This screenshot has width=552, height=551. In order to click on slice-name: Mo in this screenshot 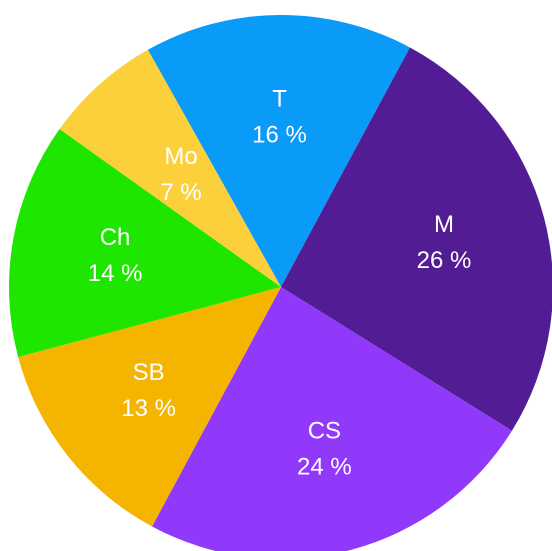, I will do `click(180, 156)`.